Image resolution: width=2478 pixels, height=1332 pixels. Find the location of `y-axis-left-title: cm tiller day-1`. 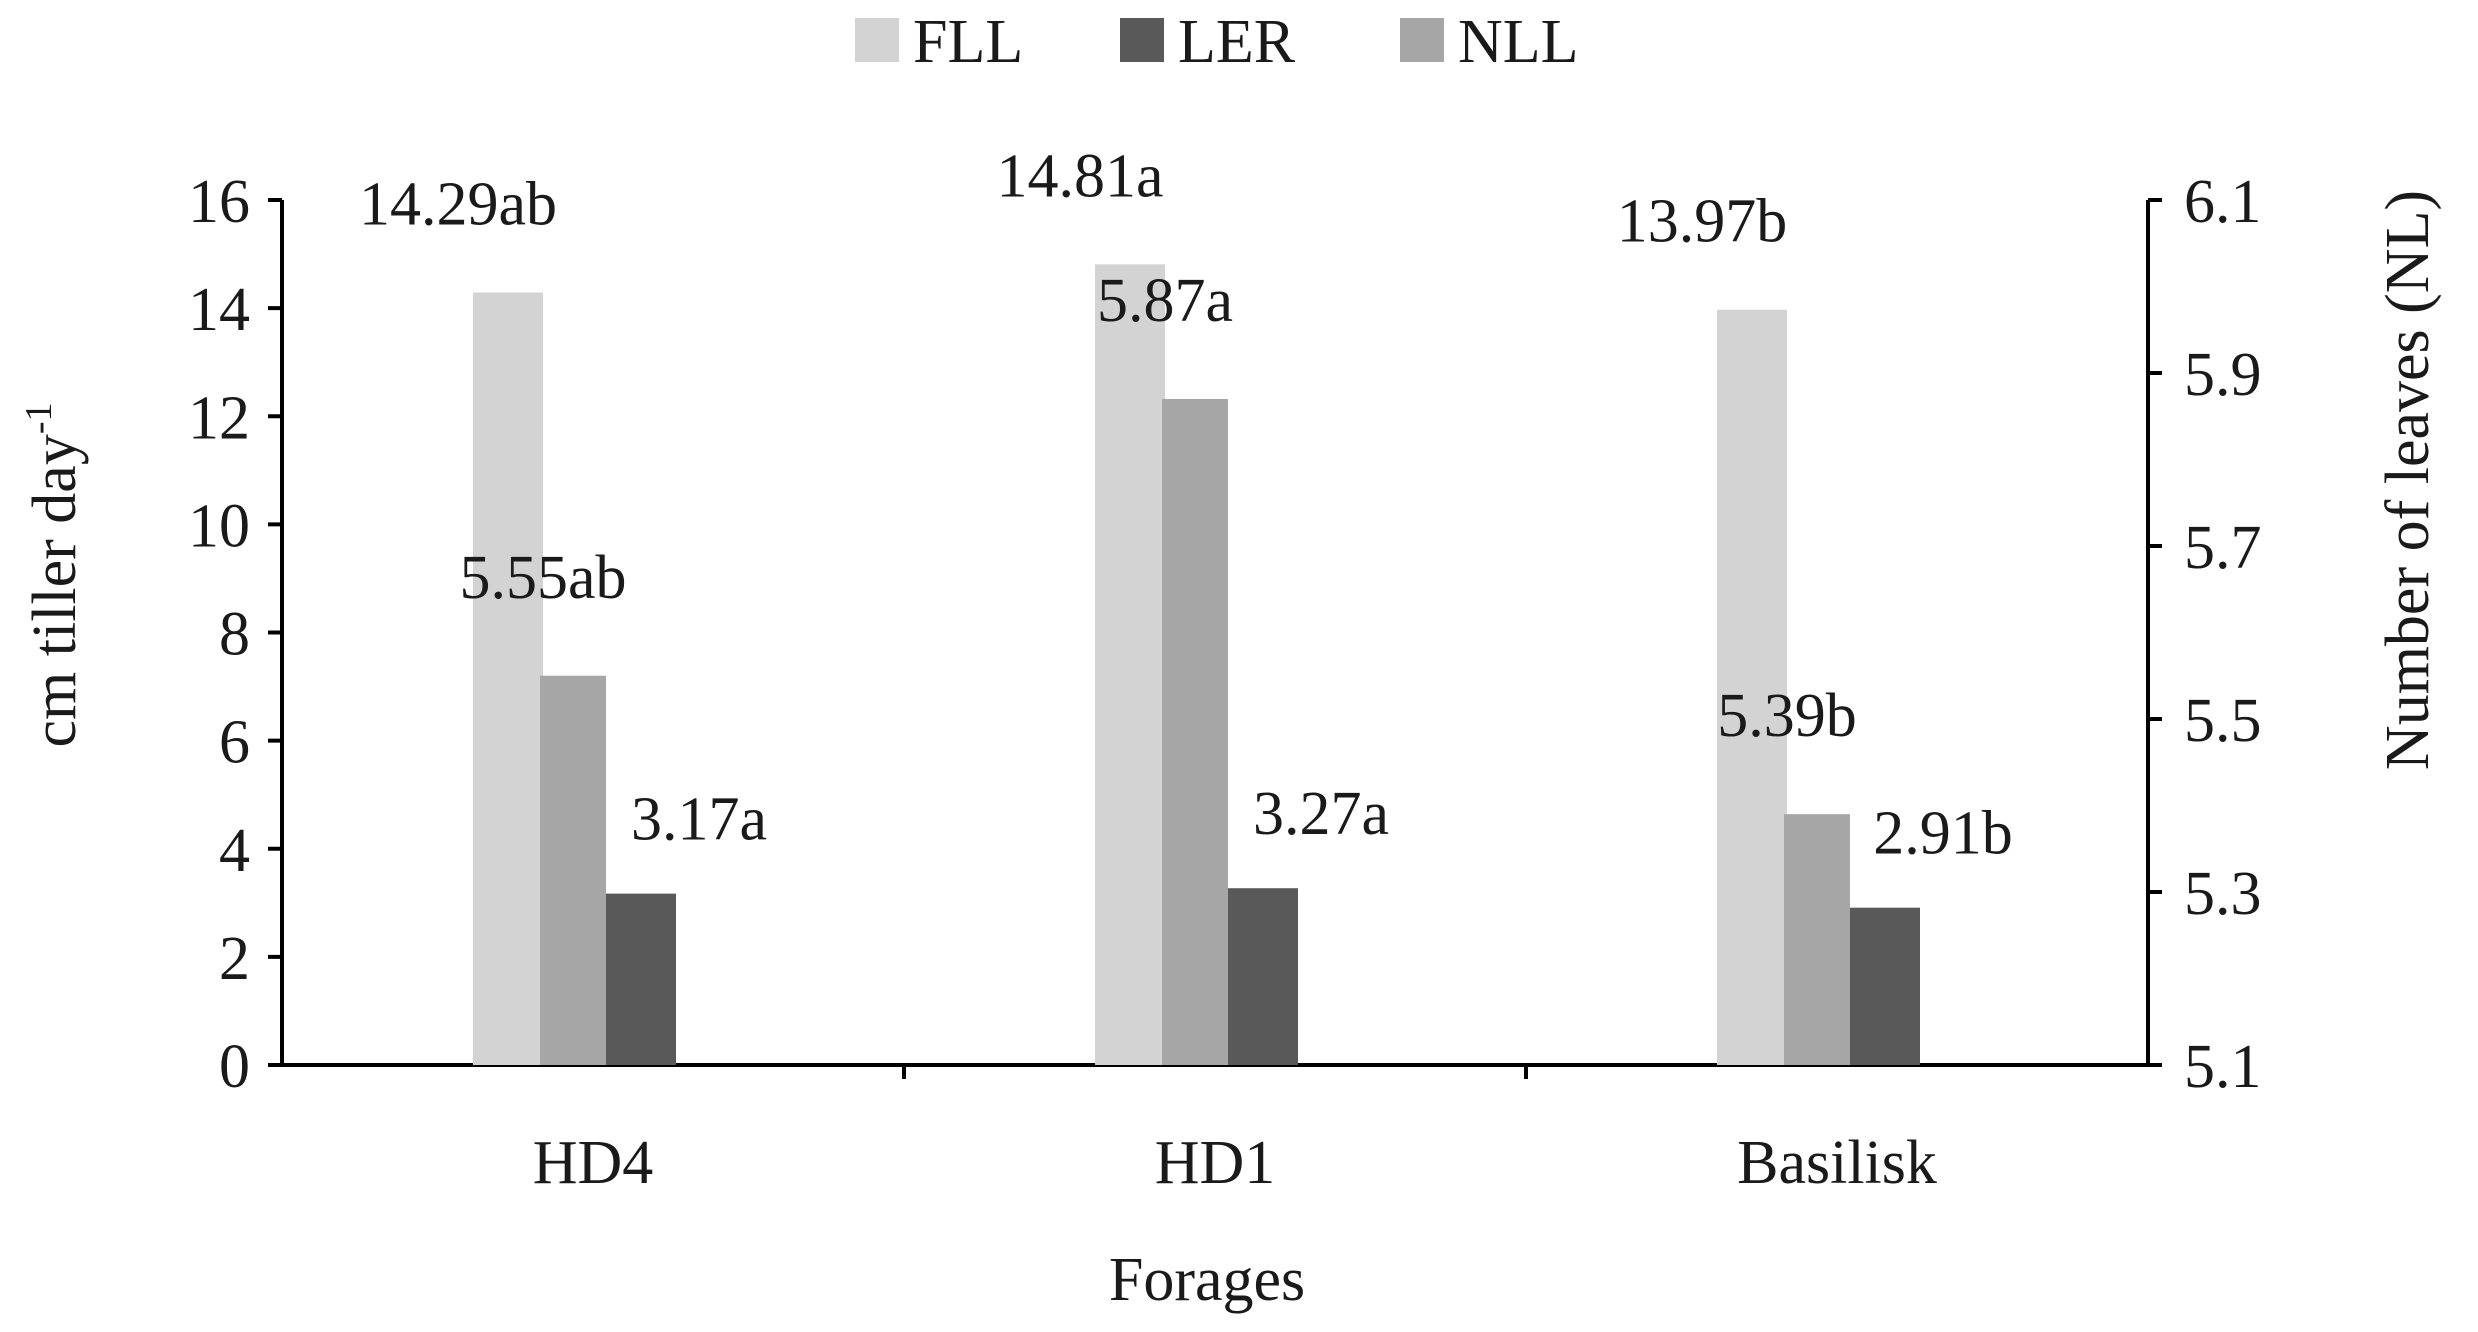

y-axis-left-title: cm tiller day-1 is located at coordinates (53, 575).